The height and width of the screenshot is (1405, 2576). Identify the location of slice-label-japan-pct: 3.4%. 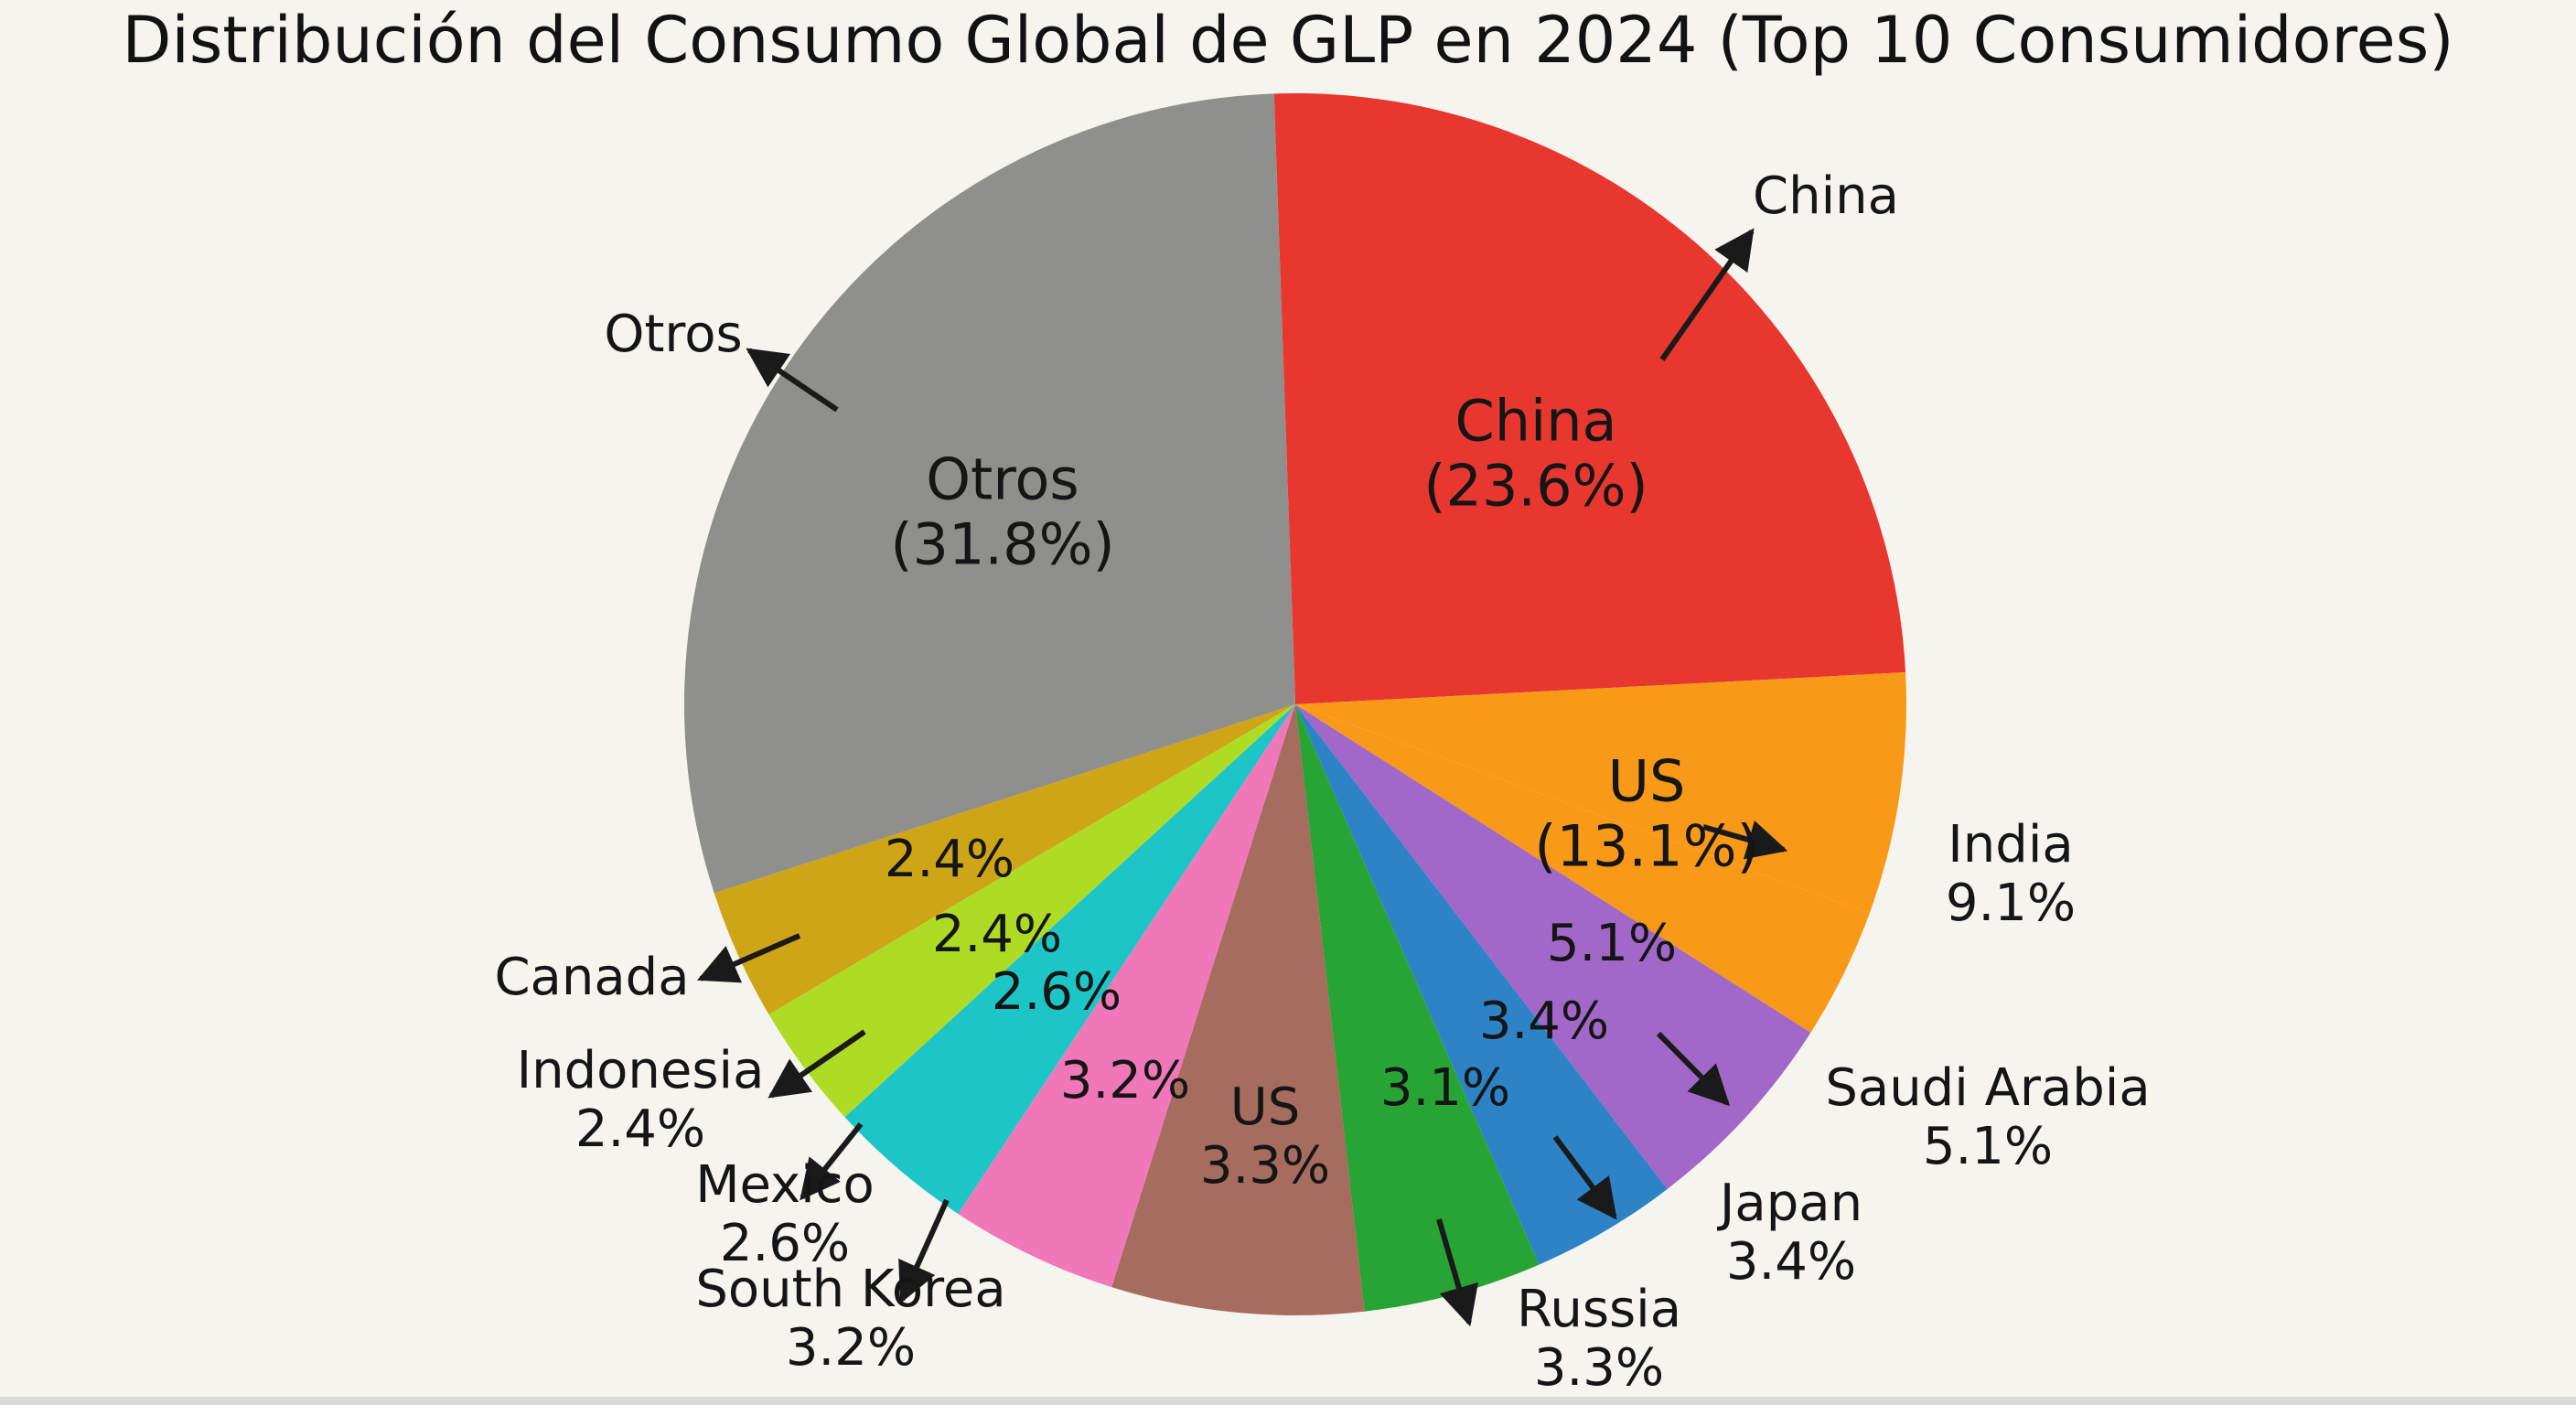
(1544, 1022).